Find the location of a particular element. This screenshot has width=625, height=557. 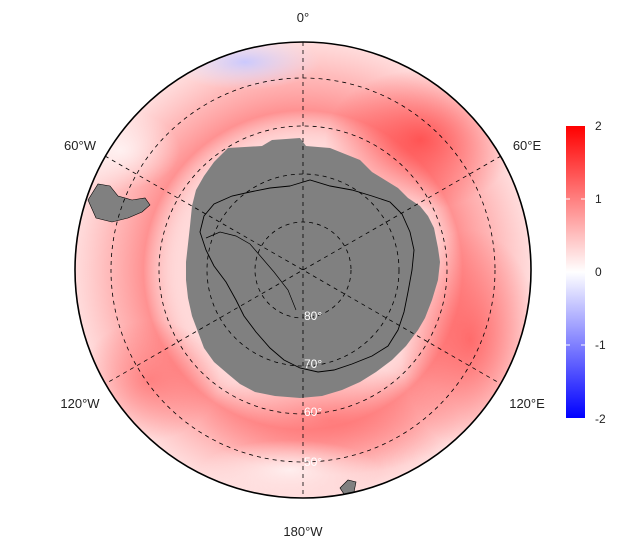

lon-label-top: 0° is located at coordinates (303, 17).